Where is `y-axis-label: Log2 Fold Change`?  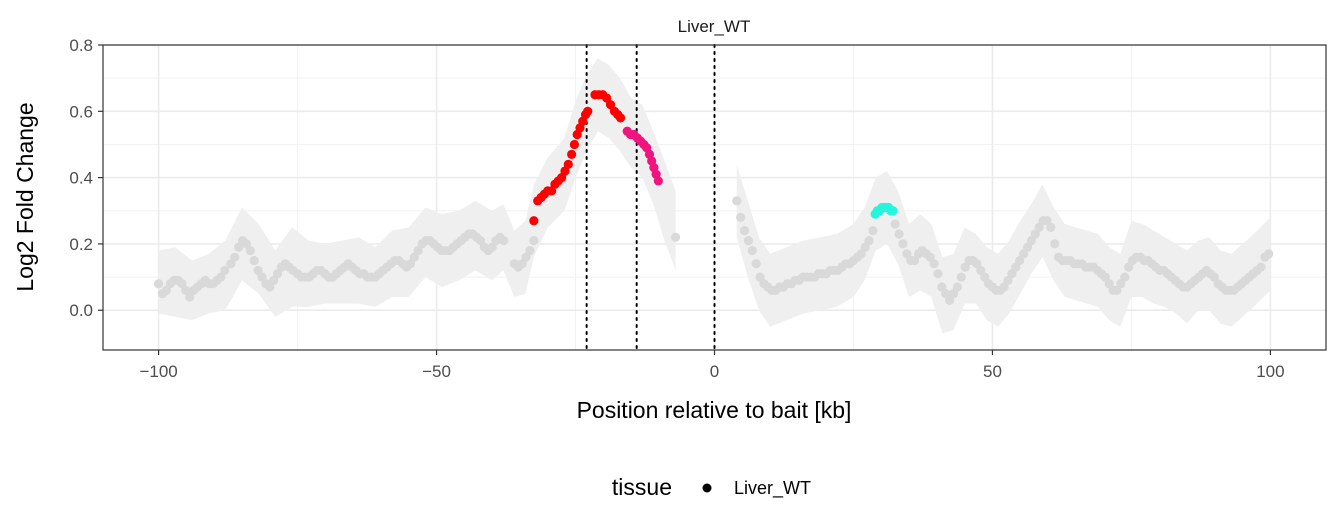 y-axis-label: Log2 Fold Change is located at coordinates (25, 196).